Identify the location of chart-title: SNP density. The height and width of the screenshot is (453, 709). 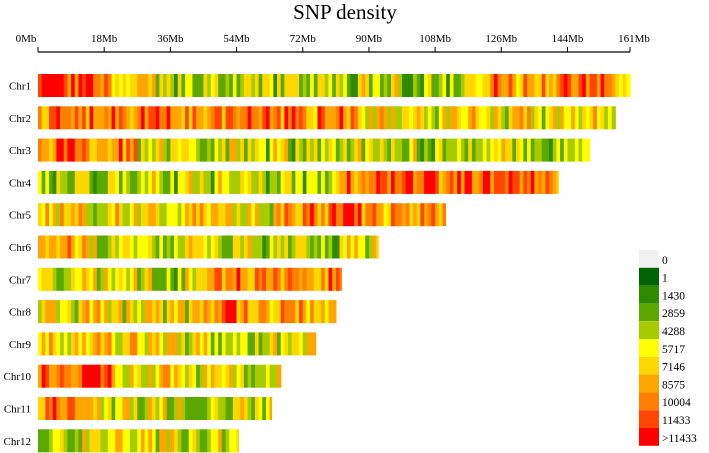
(345, 12).